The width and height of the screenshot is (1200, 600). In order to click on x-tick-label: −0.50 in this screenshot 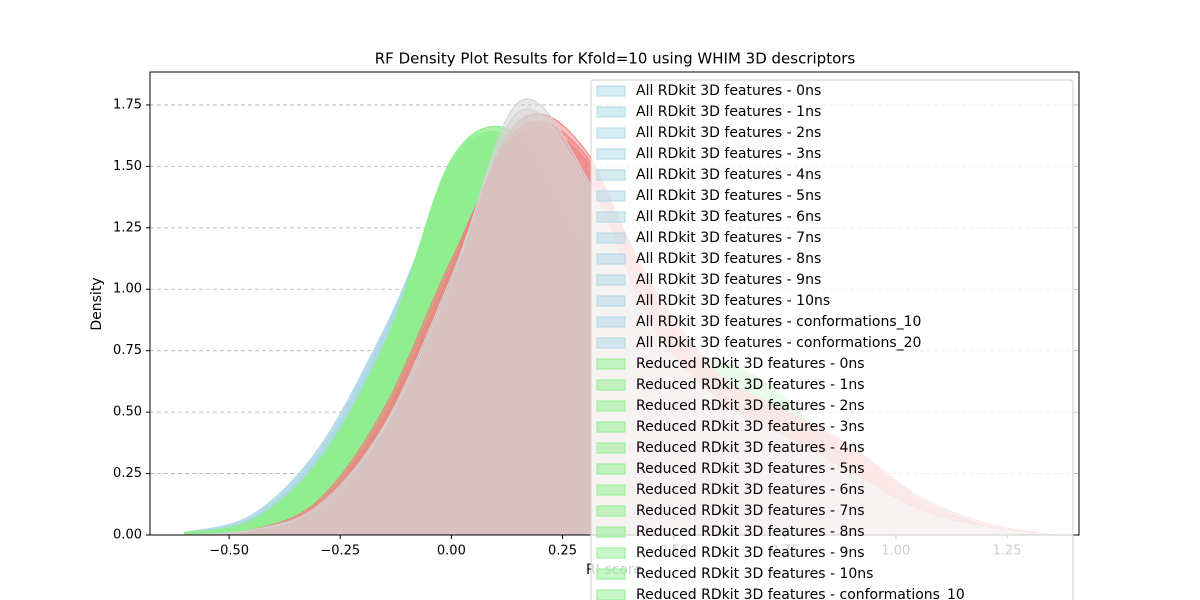, I will do `click(229, 551)`.